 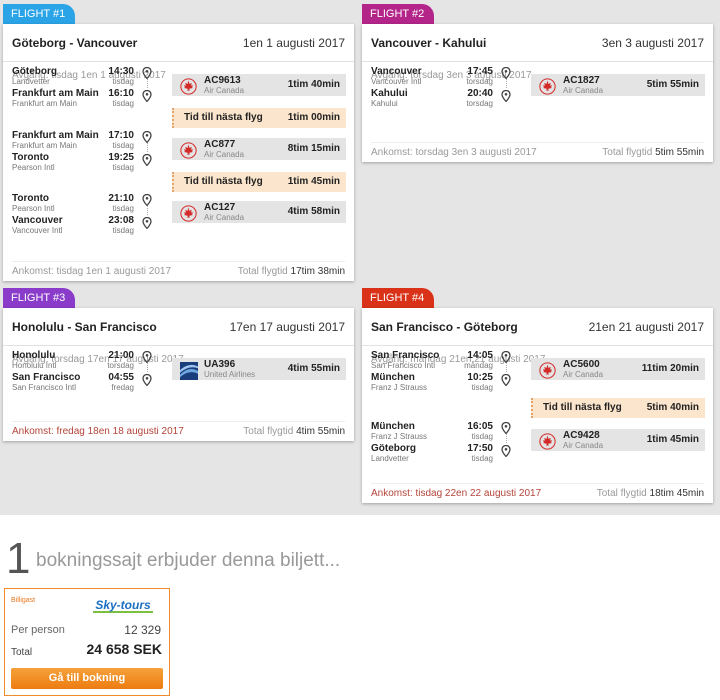 I want to click on flight-number: AC877, so click(x=220, y=144).